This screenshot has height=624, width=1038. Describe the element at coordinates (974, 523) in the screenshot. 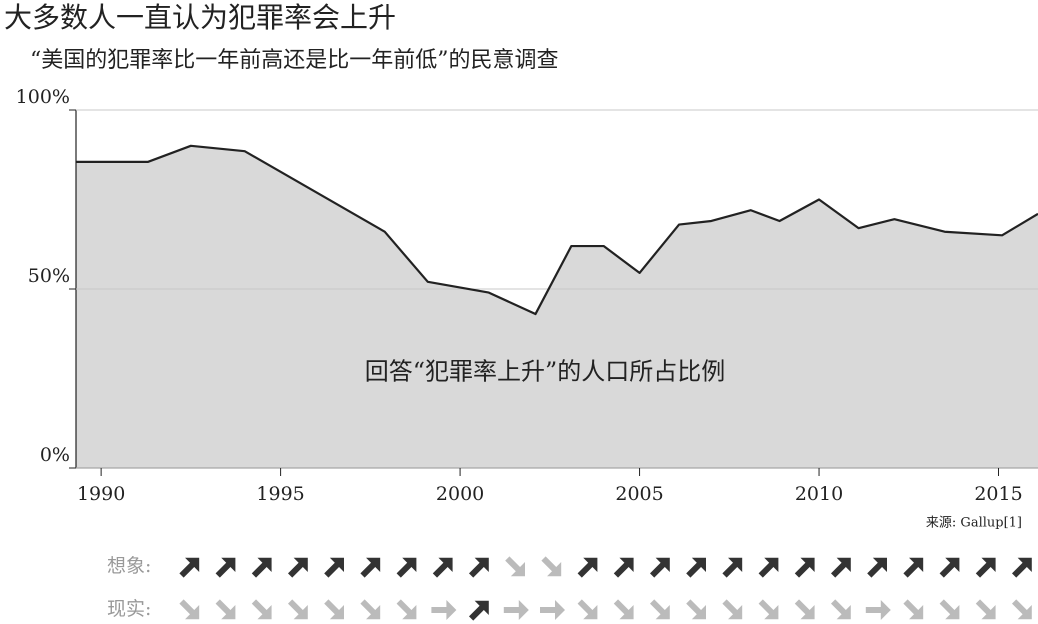

I see `source: 来源: Gallup[1]` at that location.